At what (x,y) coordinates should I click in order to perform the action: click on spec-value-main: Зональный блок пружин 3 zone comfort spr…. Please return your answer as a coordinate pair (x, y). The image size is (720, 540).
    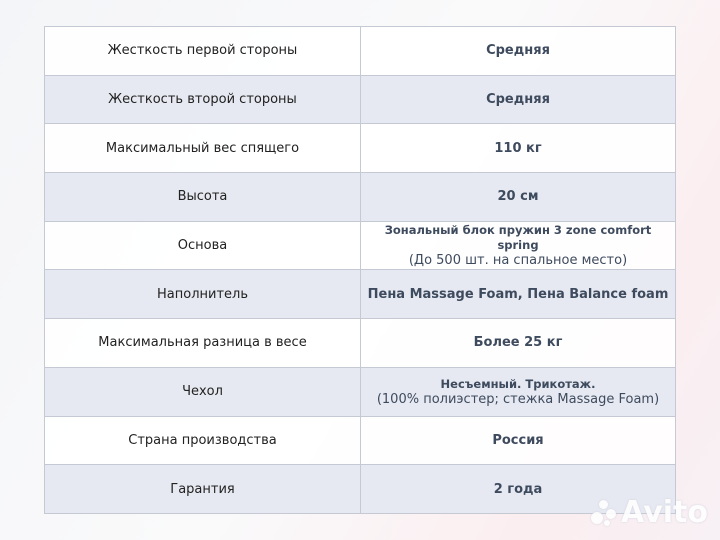
    Looking at the image, I should click on (518, 238).